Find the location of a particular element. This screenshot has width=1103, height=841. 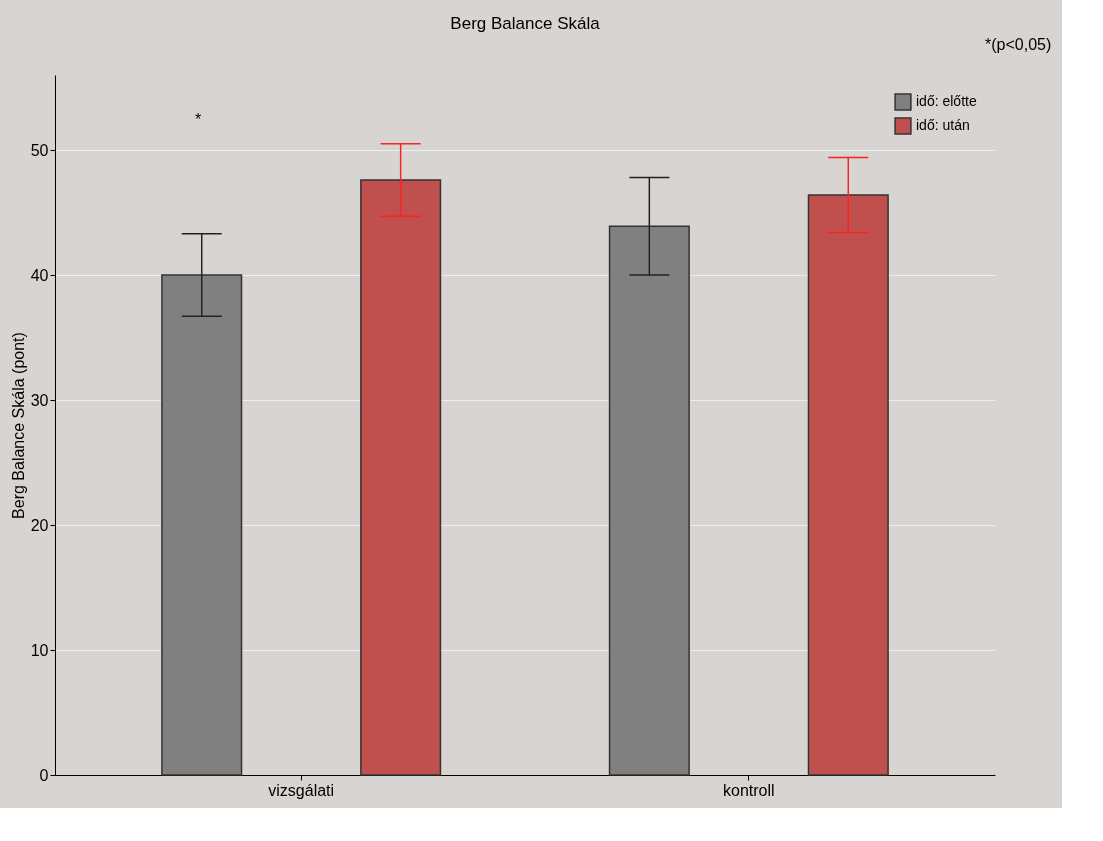

x-tick-label: vizsgálati is located at coordinates (301, 790).